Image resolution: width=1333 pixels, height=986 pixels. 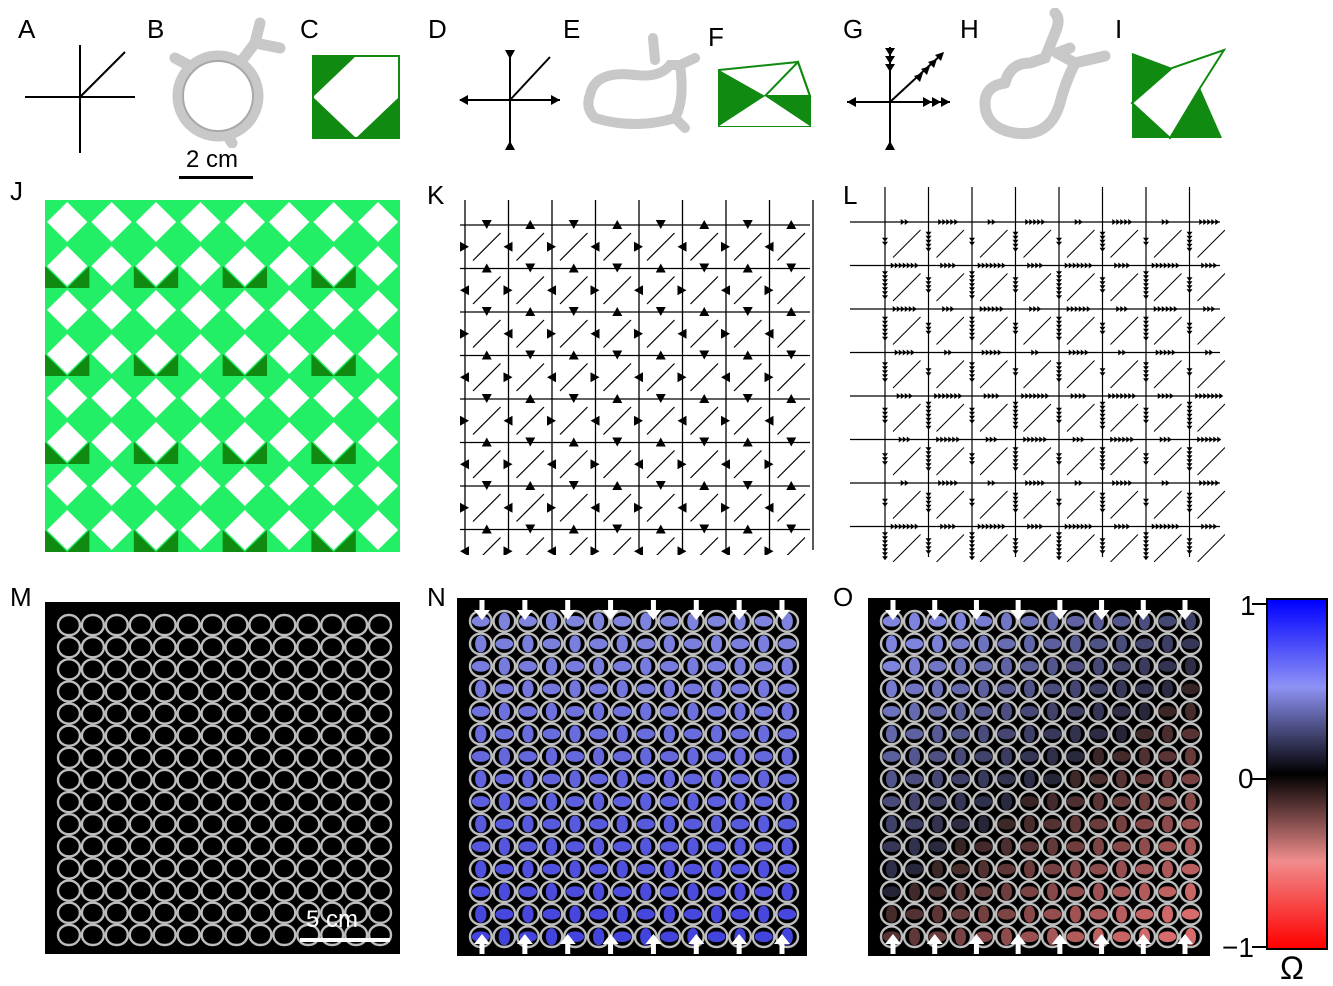 I want to click on scalebar-top-label: 2 cm, so click(x=212, y=159).